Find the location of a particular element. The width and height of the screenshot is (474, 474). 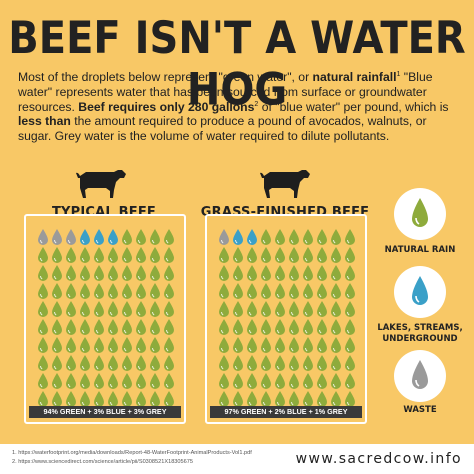

grey-droplet-icon is located at coordinates (43, 237).